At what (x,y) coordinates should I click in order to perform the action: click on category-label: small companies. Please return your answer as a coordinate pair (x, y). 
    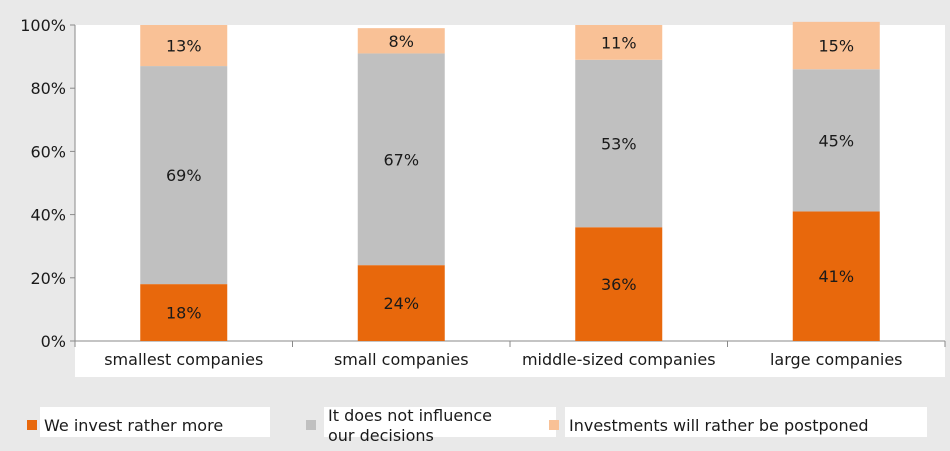
    Looking at the image, I should click on (401, 359).